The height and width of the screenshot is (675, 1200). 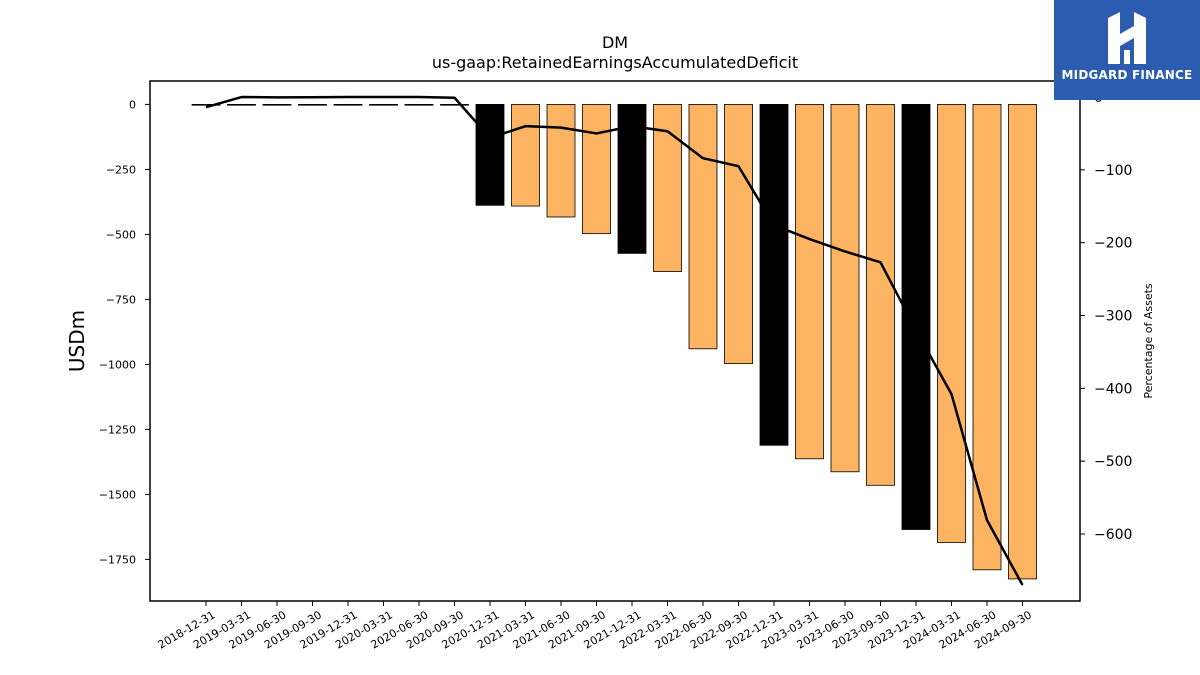 I want to click on y2-tick-label: −600, so click(x=1113, y=535).